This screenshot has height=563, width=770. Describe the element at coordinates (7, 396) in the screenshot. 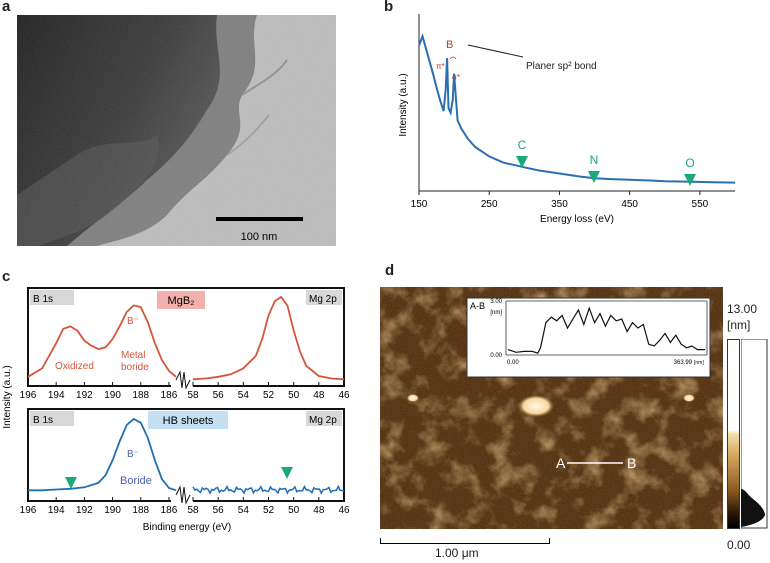

I see `xps-ylabel: Intensity (a.u.)` at that location.